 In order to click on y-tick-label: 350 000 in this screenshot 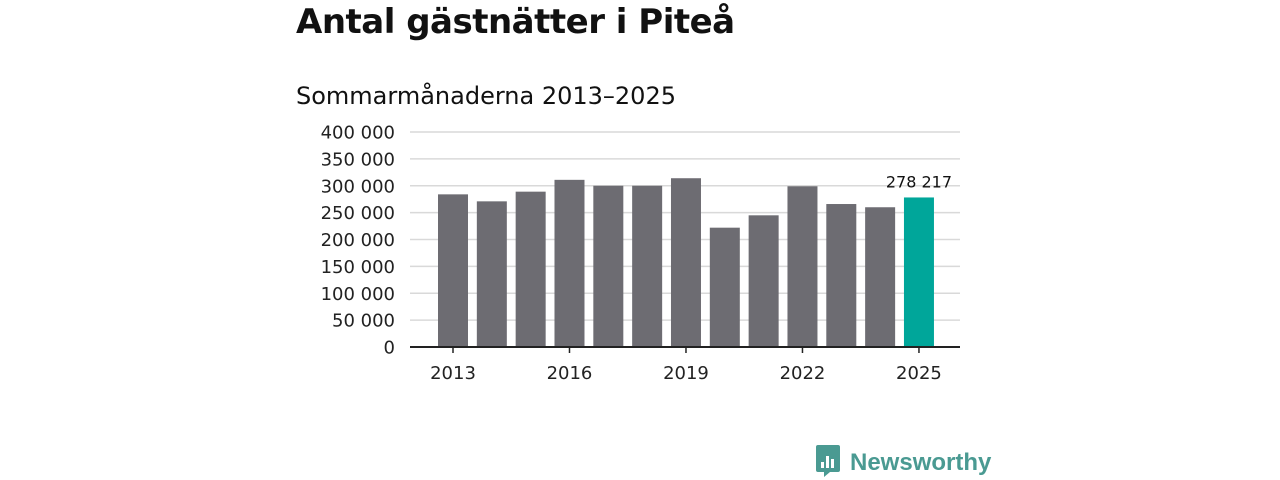, I will do `click(358, 159)`.